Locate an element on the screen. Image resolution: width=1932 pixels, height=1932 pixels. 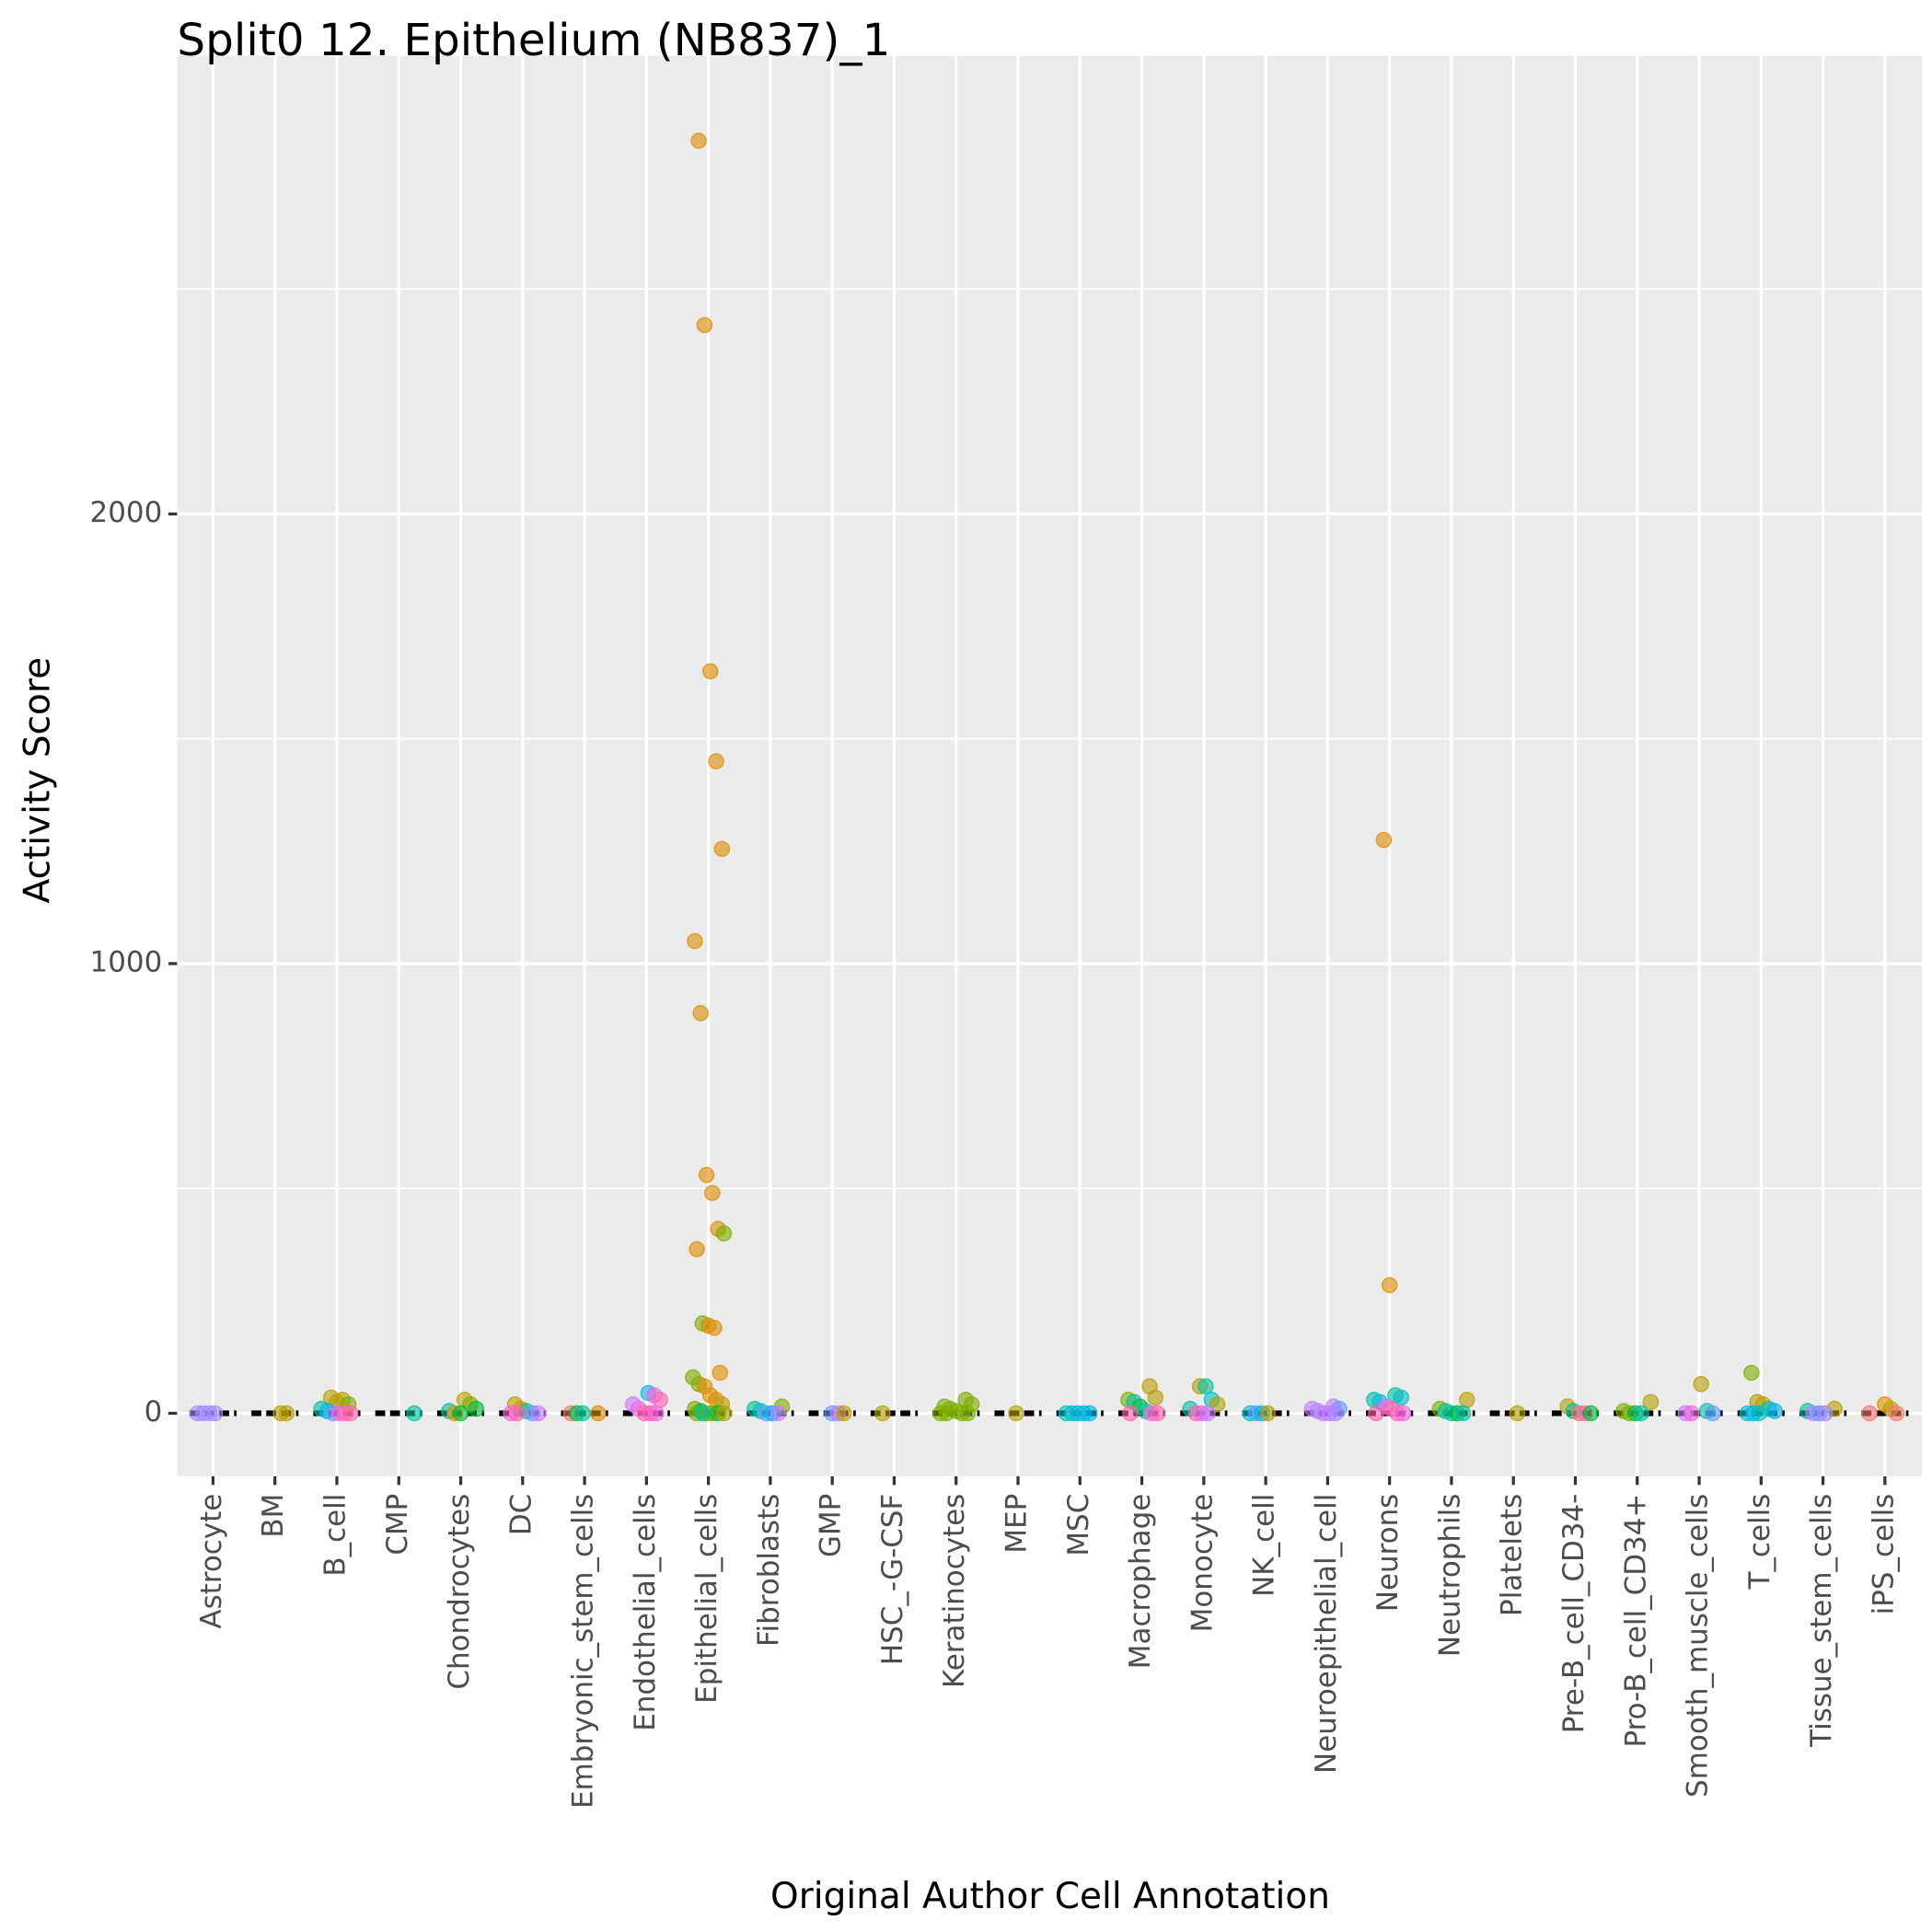
x-tick-label: CMP is located at coordinates (398, 1525).